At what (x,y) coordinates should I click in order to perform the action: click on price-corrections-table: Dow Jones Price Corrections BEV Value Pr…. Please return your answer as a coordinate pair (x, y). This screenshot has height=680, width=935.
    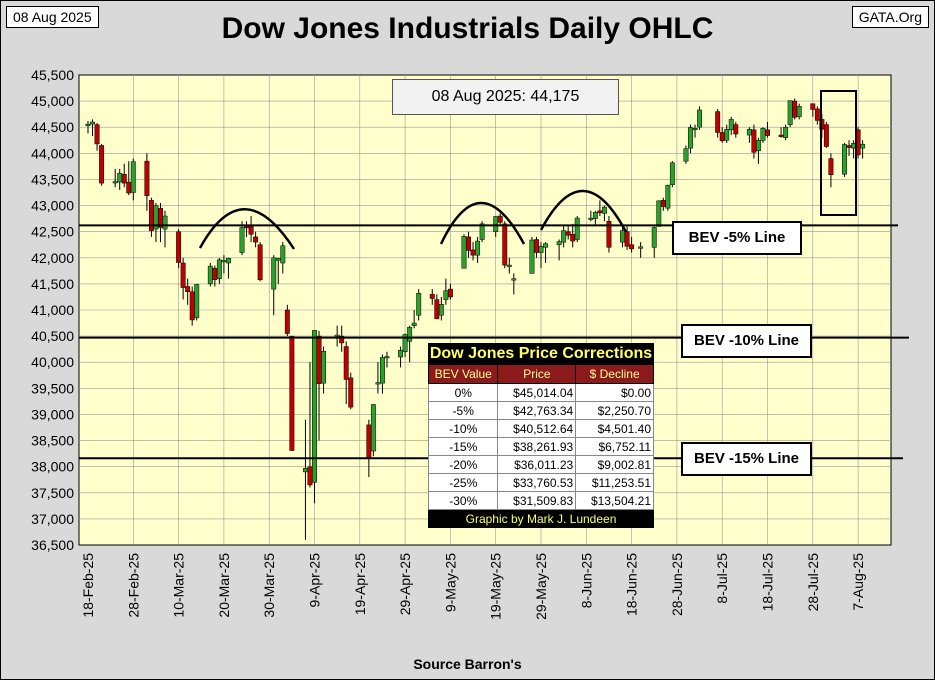
    Looking at the image, I should click on (540, 435).